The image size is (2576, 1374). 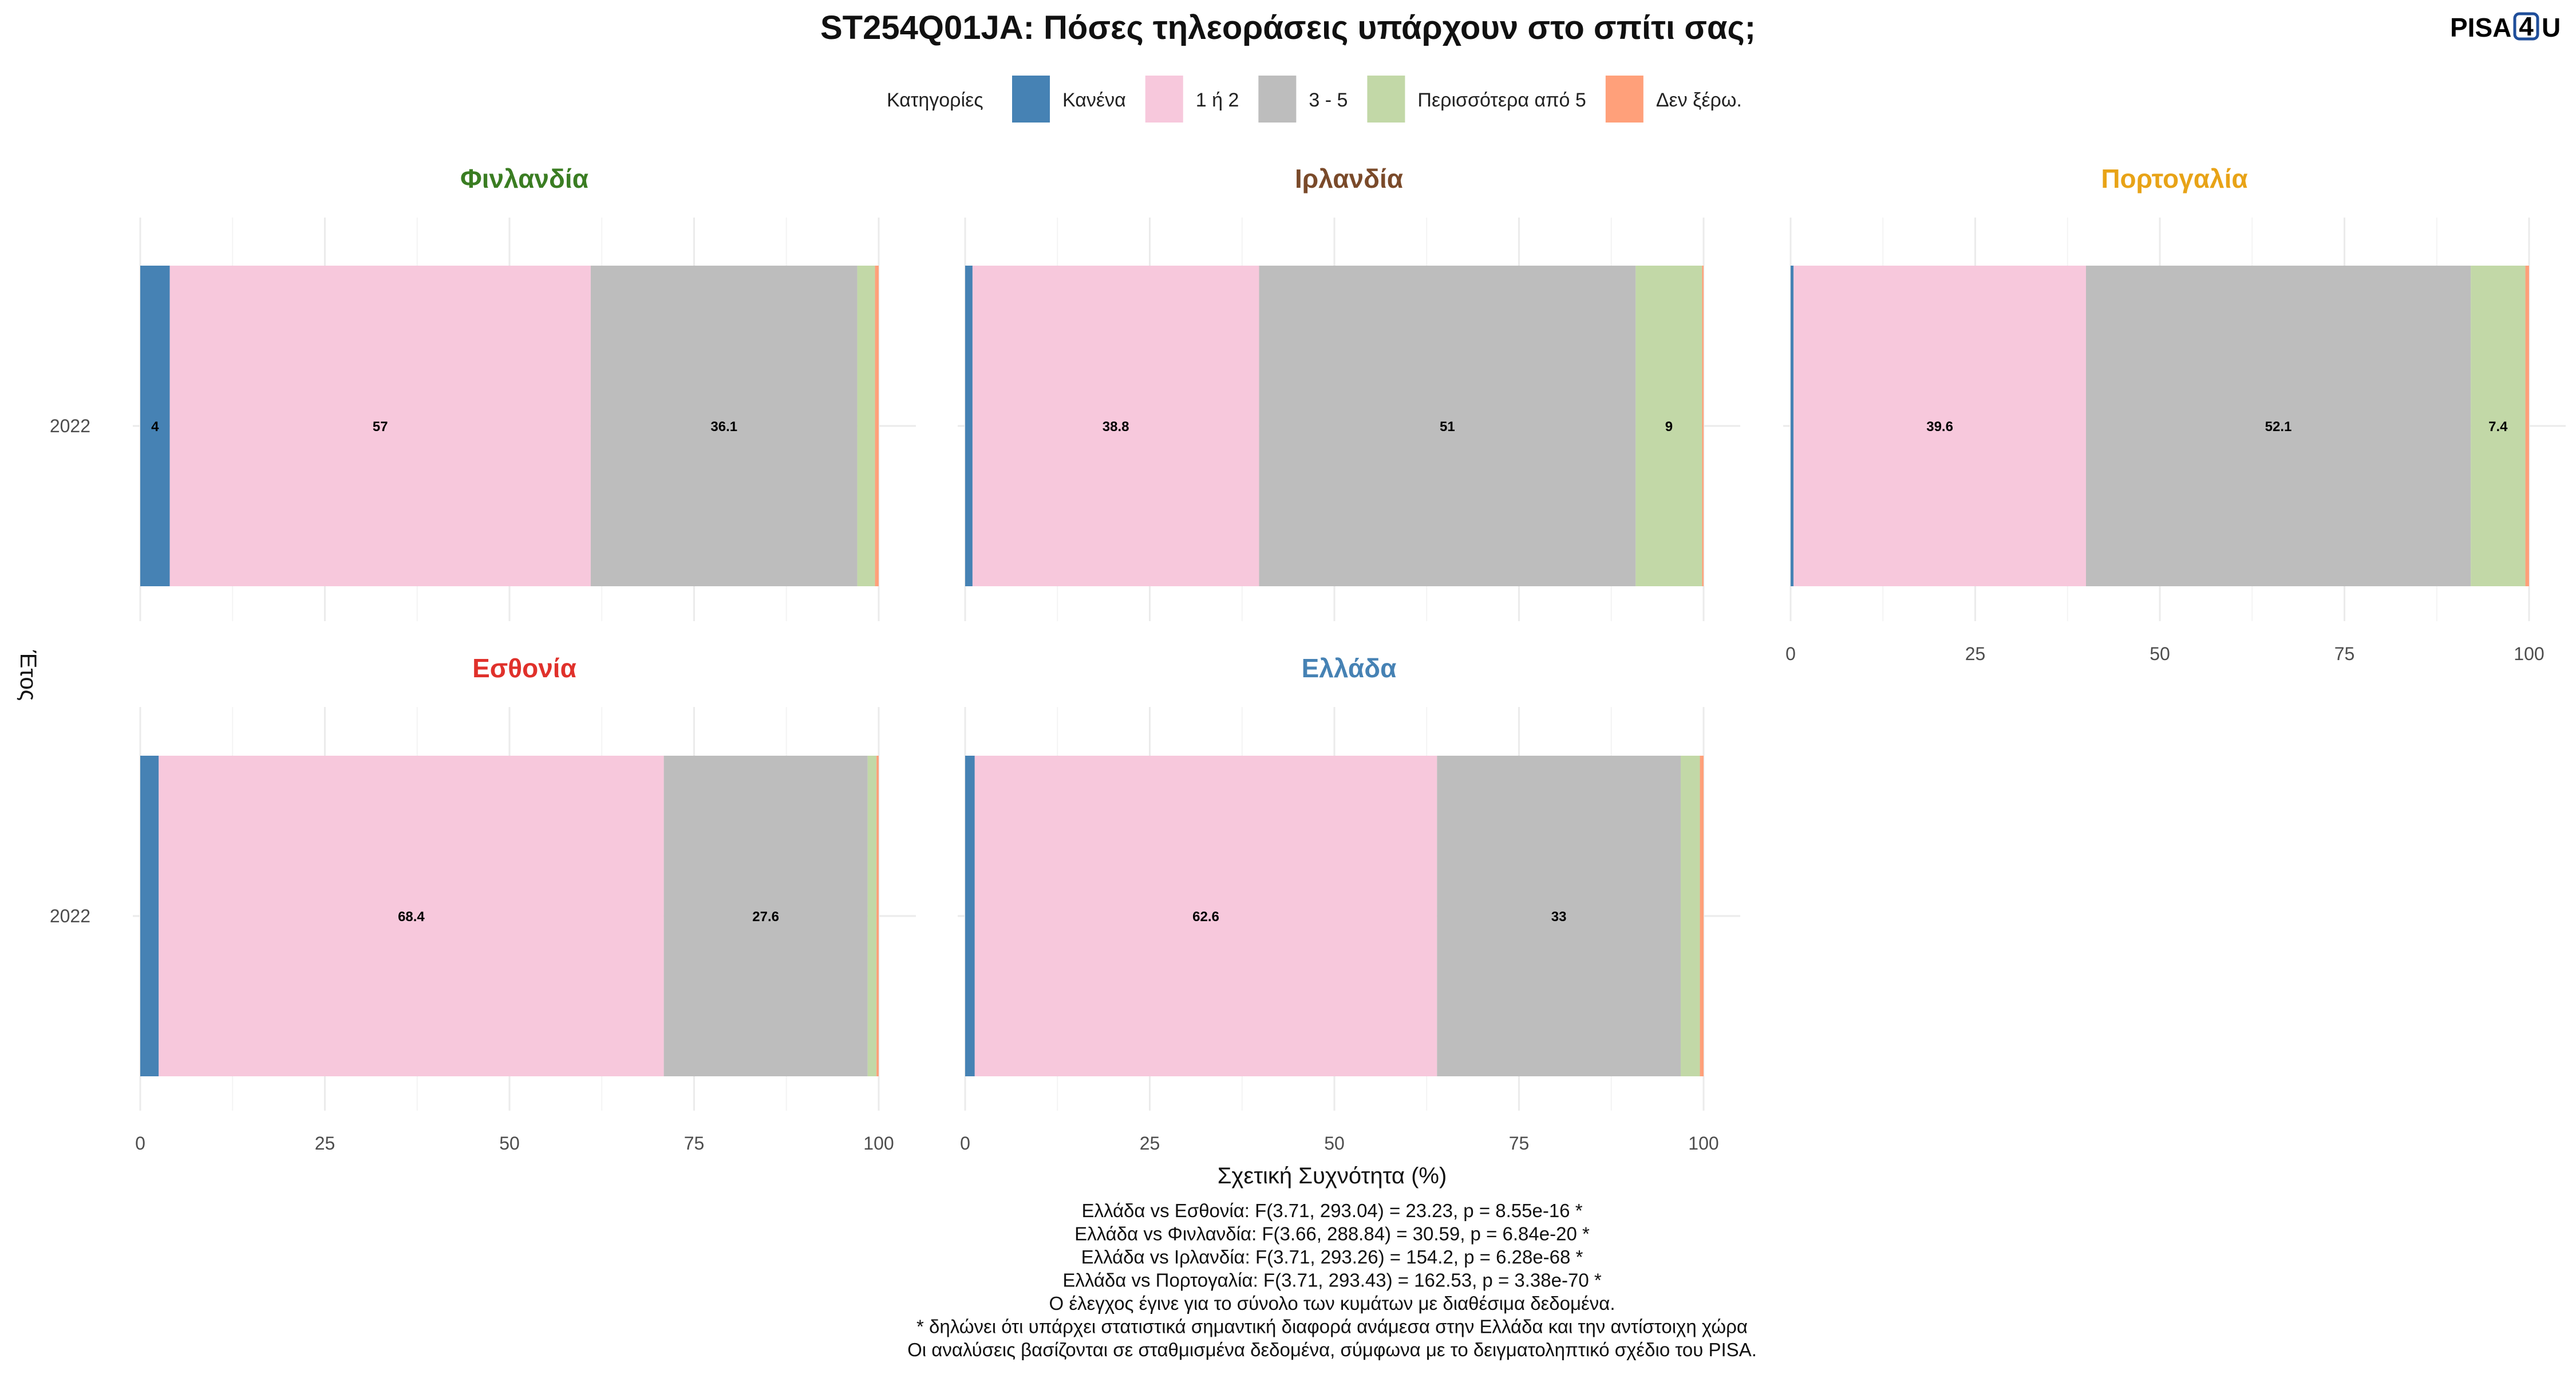 I want to click on bar-label-5-3: 33, so click(x=1559, y=917).